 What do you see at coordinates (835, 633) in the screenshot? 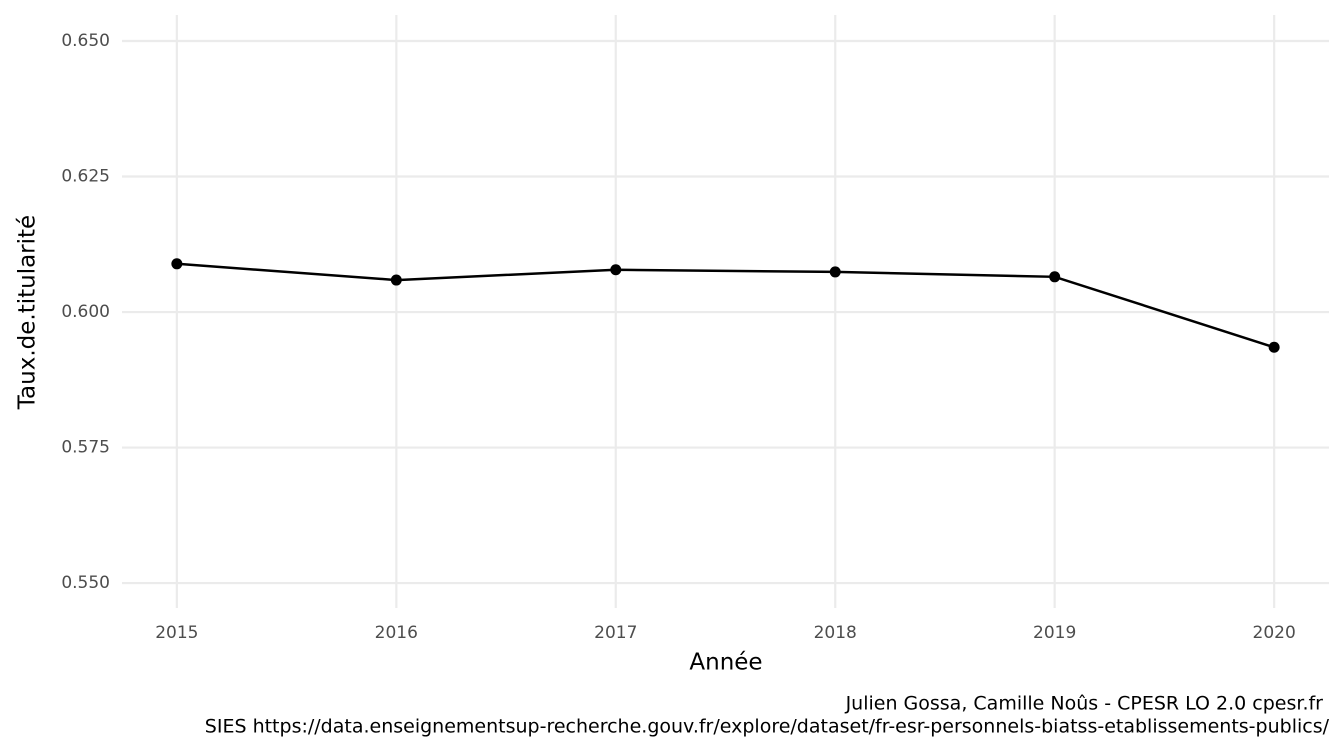
I see `x-tick-label: 2018` at bounding box center [835, 633].